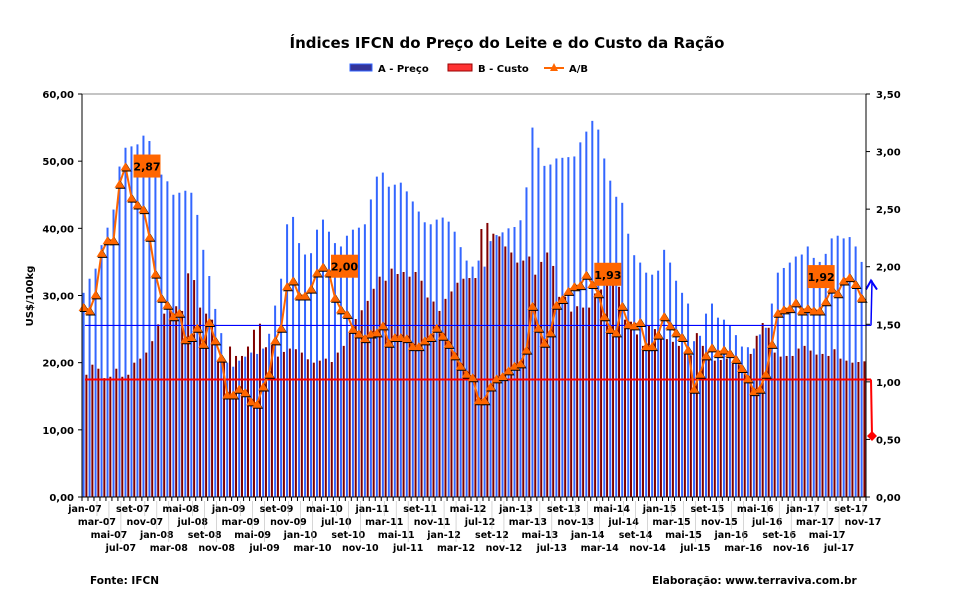 Image resolution: width=977 pixels, height=604 pixels. I want to click on legend-label-b: B - Custo, so click(503, 69).